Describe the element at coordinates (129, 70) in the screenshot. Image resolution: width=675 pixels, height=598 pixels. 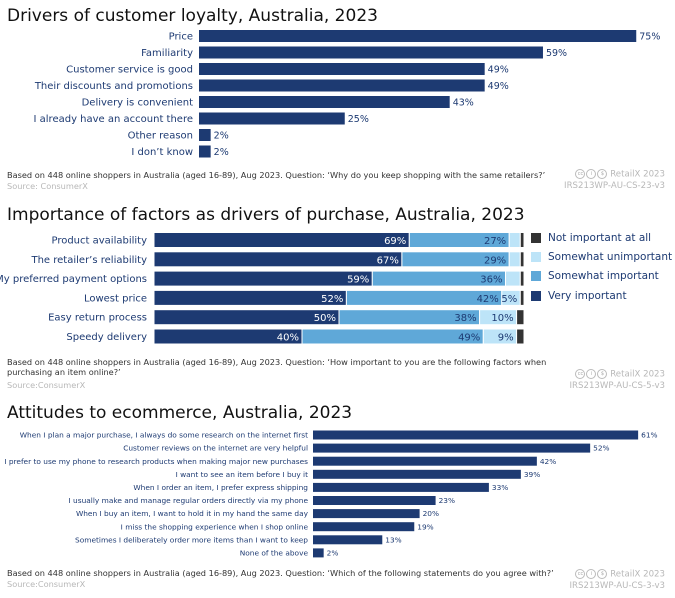
I see `category-label: Customer service is good` at that location.